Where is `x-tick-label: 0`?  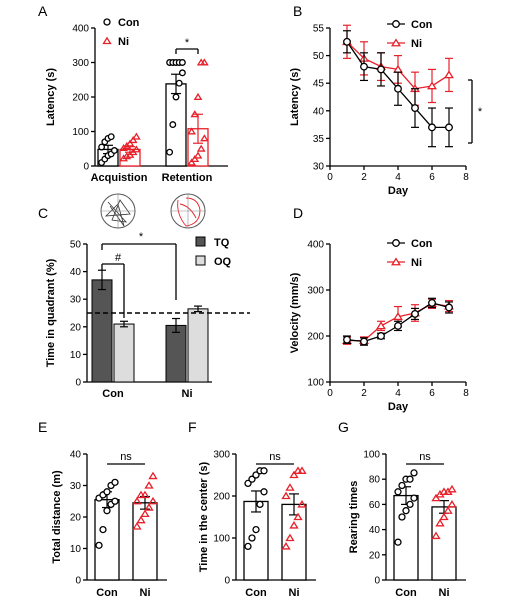 x-tick-label: 0 is located at coordinates (330, 393).